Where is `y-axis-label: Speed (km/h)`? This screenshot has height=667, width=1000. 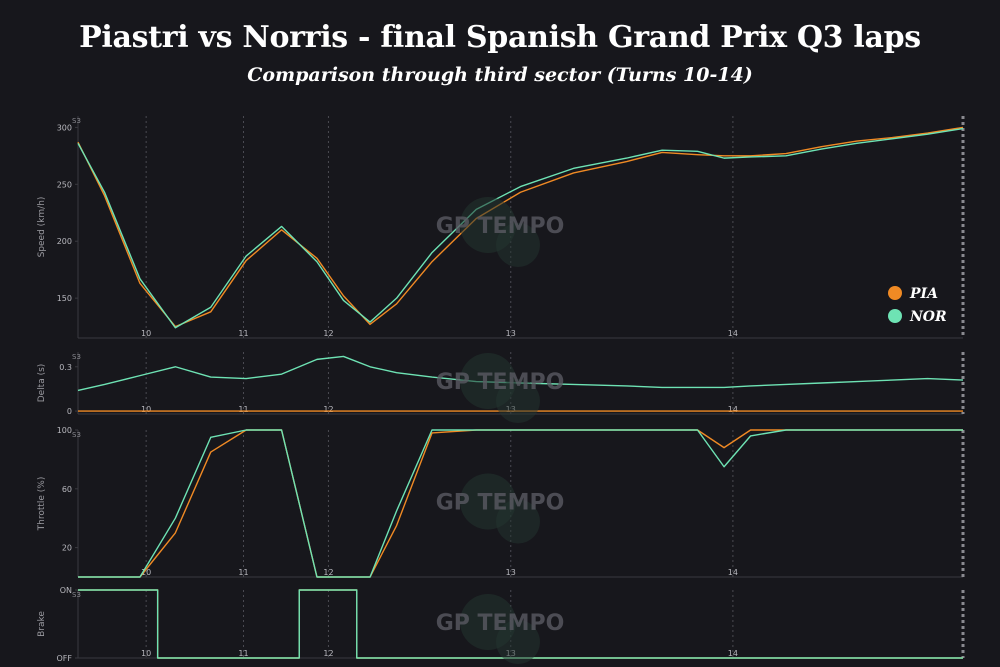
y-axis-label: Speed (km/h) is located at coordinates (42, 227).